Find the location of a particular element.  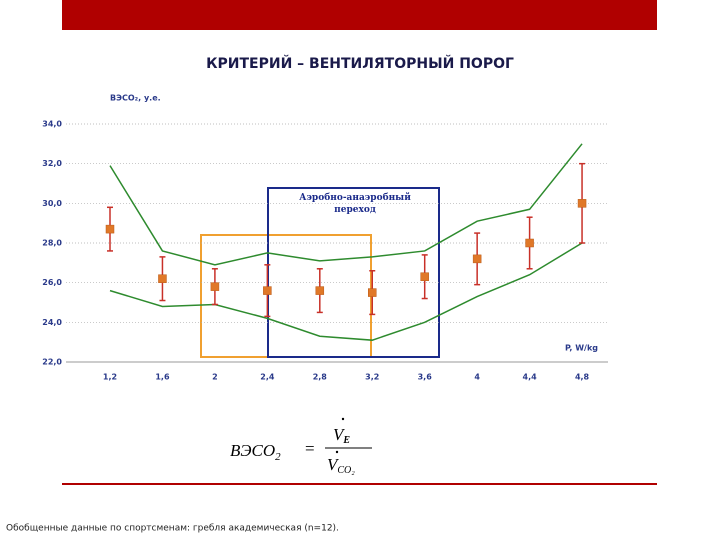

formula-numerator: V is located at coordinates (339, 434).